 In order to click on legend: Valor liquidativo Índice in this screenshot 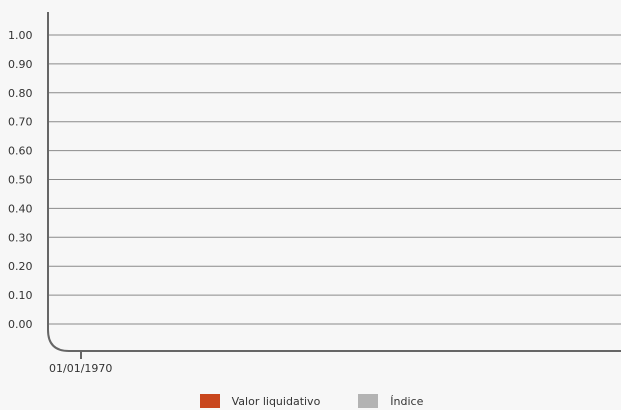, I will do `click(310, 401)`.